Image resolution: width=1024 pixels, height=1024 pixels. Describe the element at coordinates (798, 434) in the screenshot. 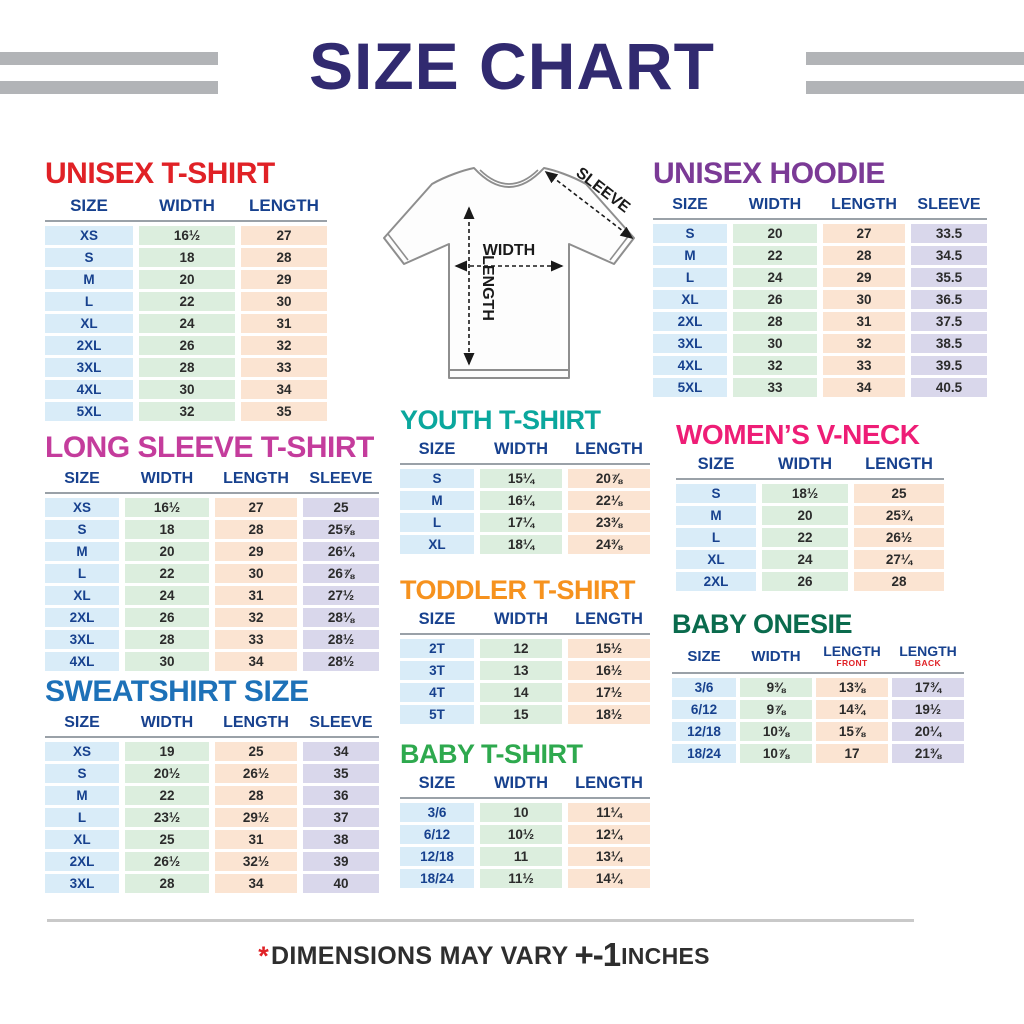

I see `section-title: WOMEN’S V-NECK` at that location.